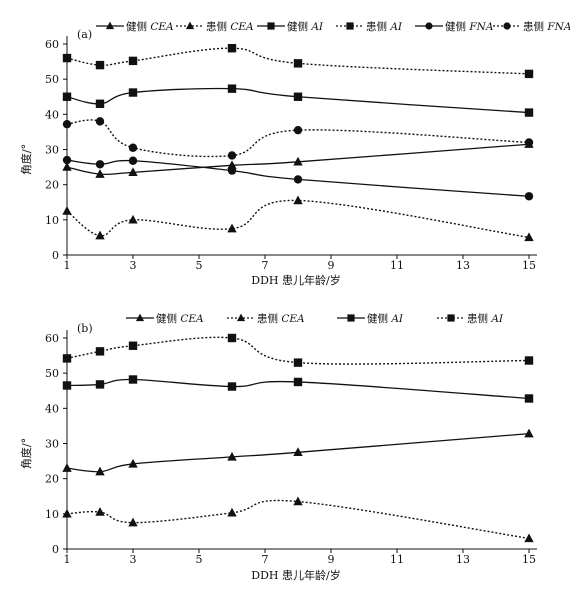 This screenshot has width=570, height=598. Describe the element at coordinates (84, 34) in the screenshot. I see `panel-label: (a)` at that location.